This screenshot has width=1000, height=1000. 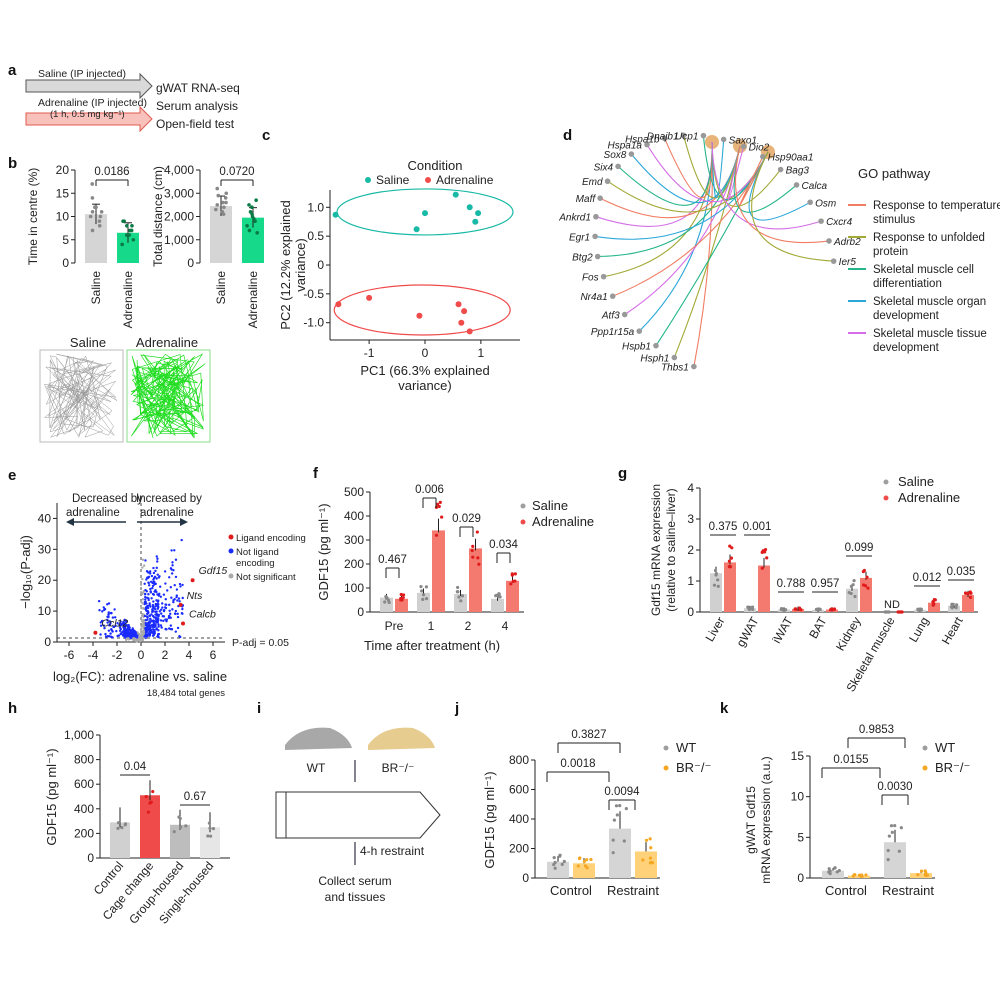 I want to click on adrenaline-ip-label: Adrenaline (IP injected), so click(x=92, y=103).